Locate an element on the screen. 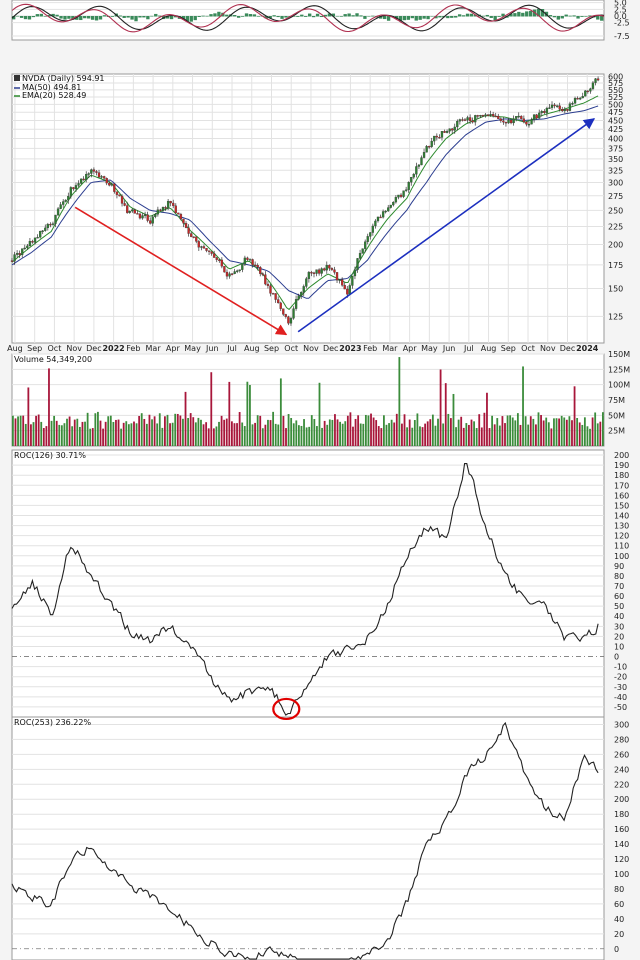  candle-icon is located at coordinates (17, 78).